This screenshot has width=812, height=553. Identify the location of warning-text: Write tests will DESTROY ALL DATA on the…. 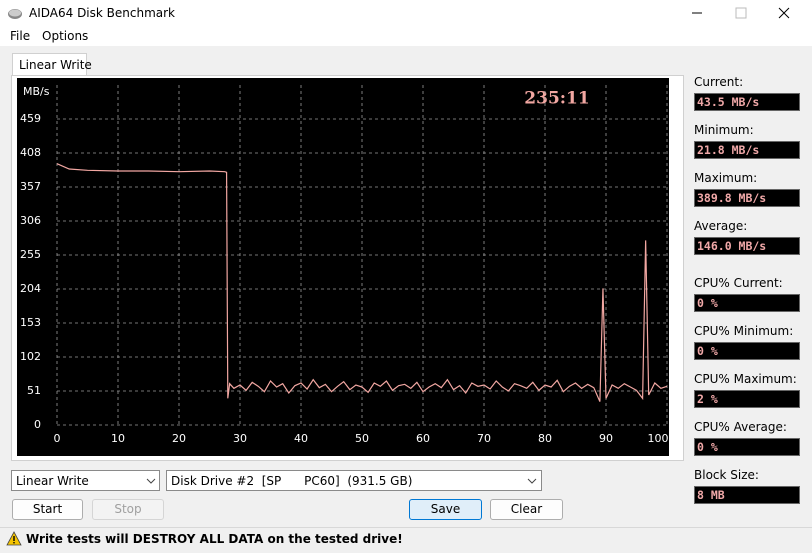
(214, 539).